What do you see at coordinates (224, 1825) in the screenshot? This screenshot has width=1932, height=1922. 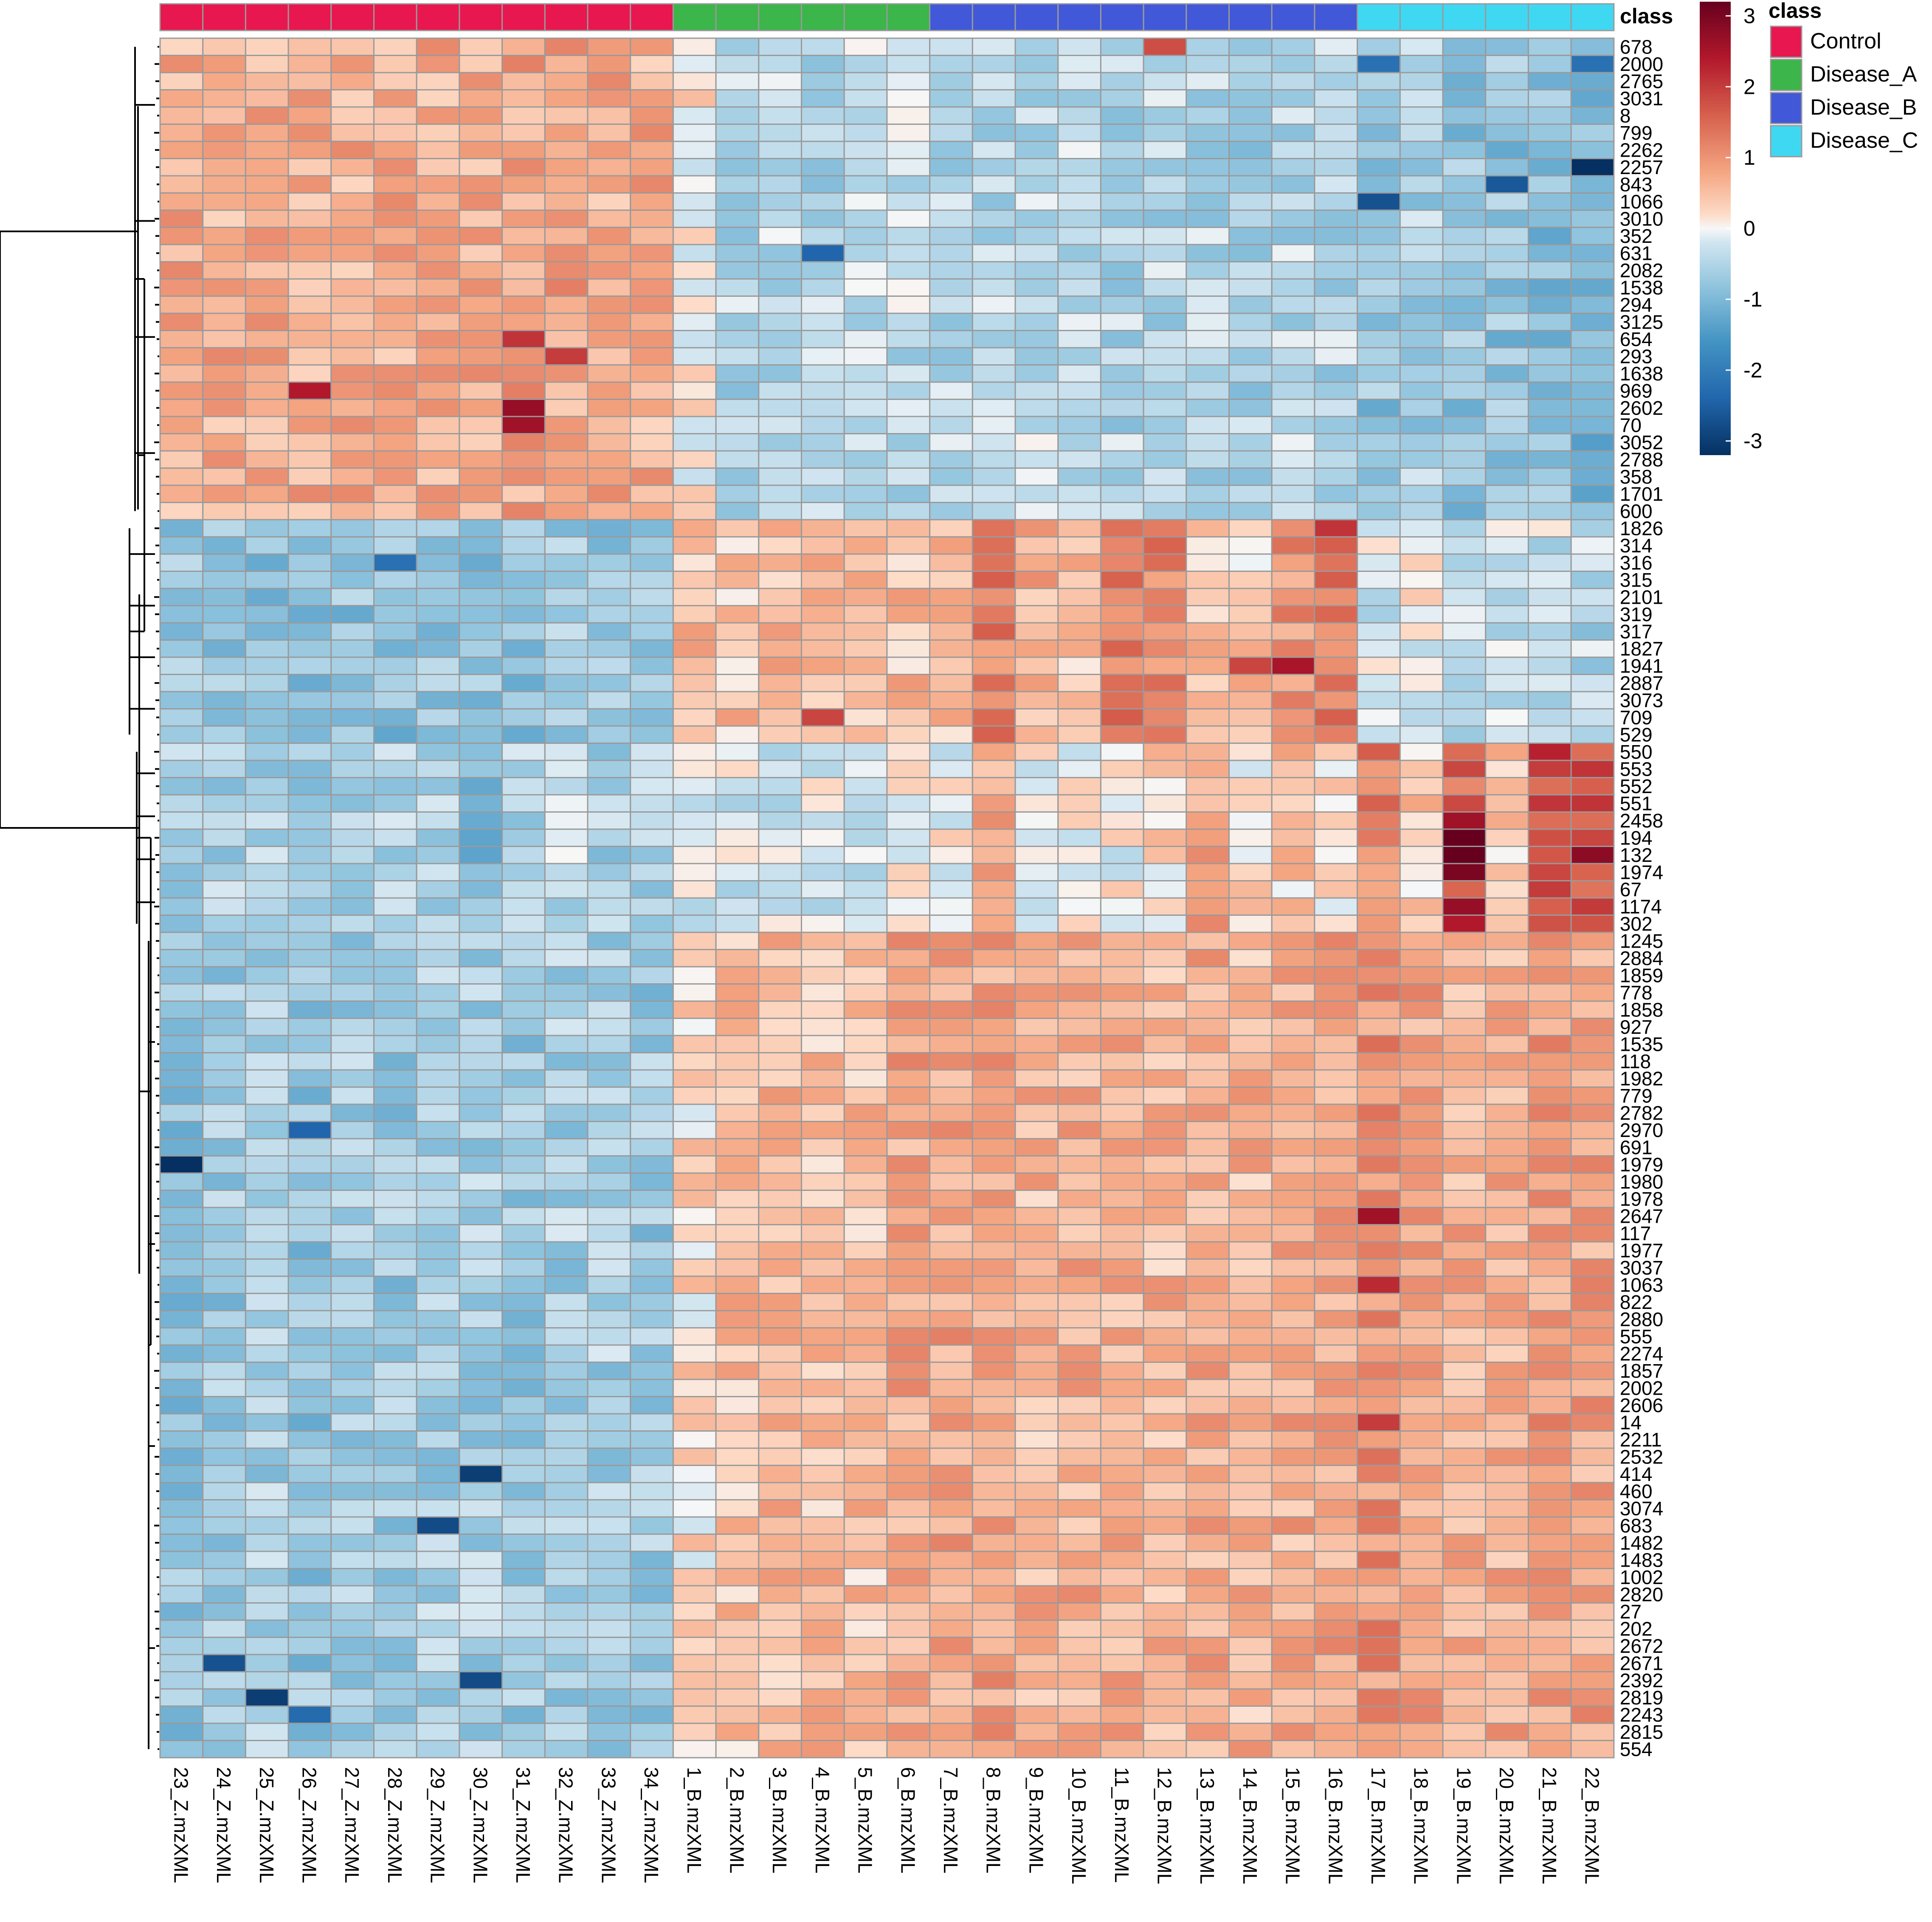 I see `column-label: 24_Z.mzXML` at bounding box center [224, 1825].